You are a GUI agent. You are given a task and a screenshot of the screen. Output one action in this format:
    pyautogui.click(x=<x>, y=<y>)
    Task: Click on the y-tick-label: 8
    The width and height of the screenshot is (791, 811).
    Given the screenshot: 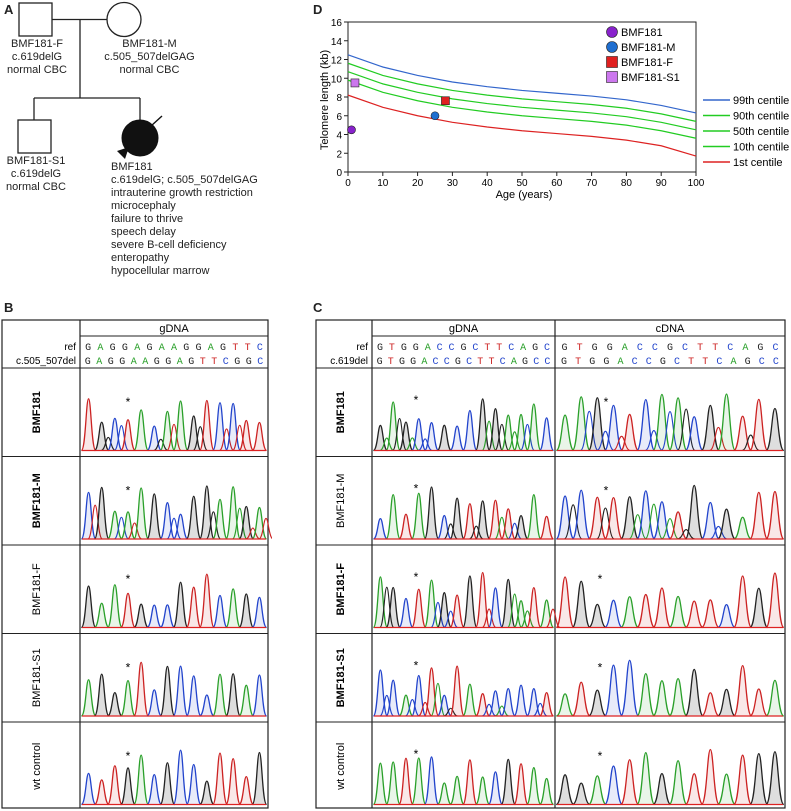 What is the action you would take?
    pyautogui.click(x=339, y=98)
    